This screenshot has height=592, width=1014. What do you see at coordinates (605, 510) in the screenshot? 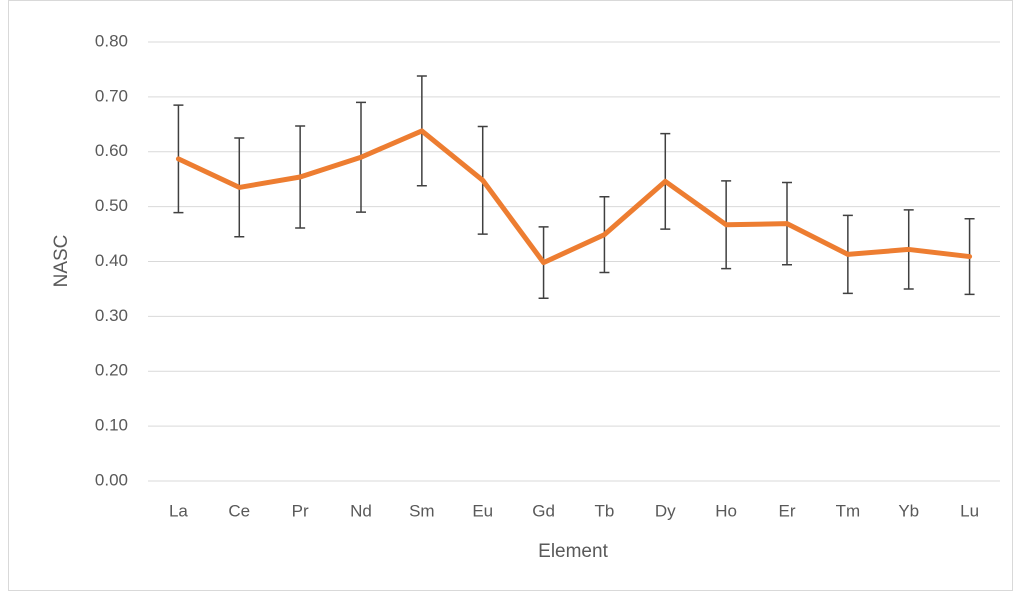
I see `x-tick-label: Tb` at bounding box center [605, 510].